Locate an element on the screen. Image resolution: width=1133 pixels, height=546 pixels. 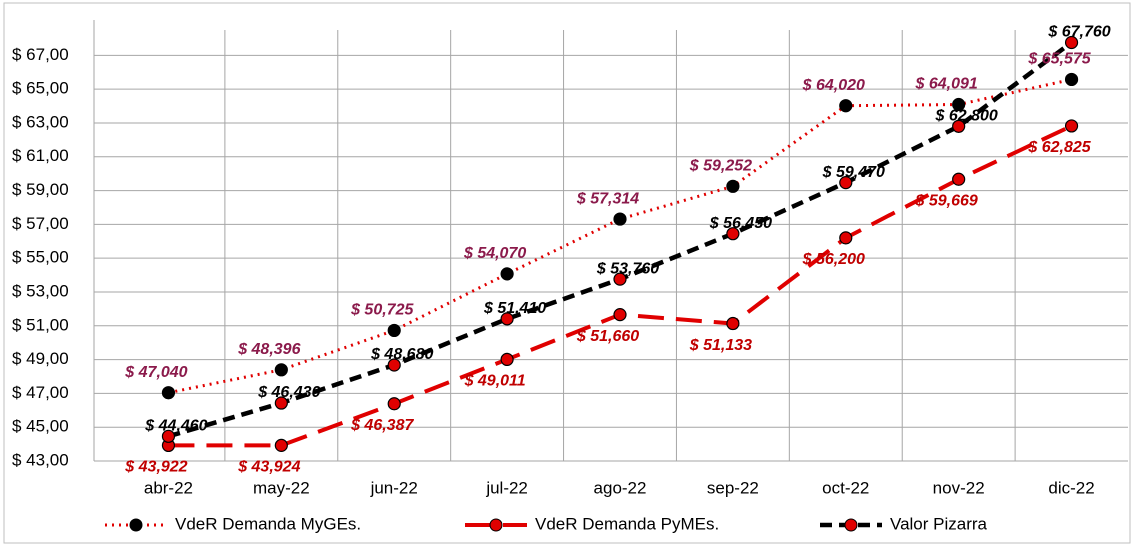
value-label: $ 46,387 is located at coordinates (382, 425).